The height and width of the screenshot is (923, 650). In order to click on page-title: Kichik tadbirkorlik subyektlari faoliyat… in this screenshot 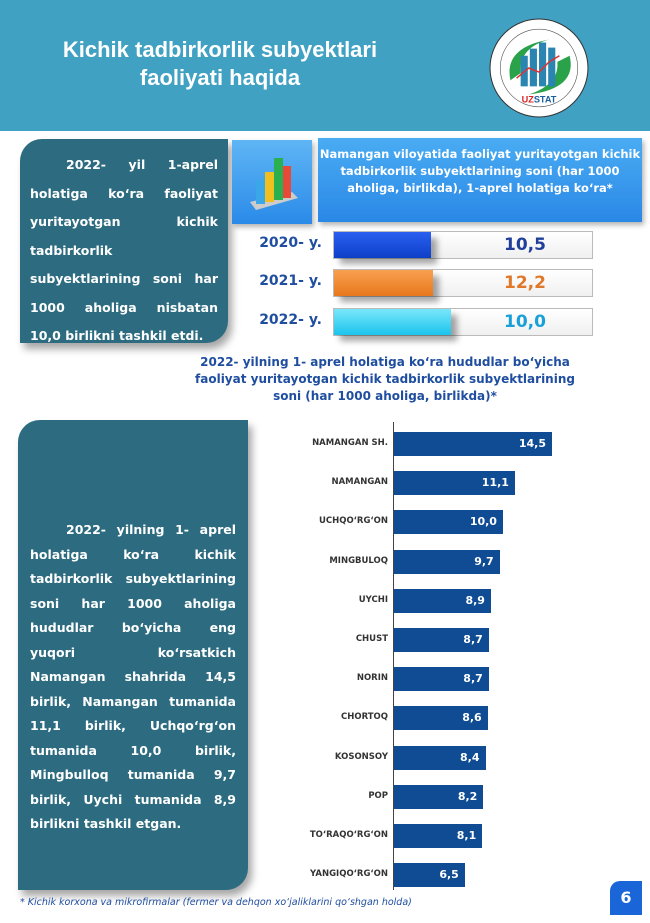, I will do `click(220, 64)`.